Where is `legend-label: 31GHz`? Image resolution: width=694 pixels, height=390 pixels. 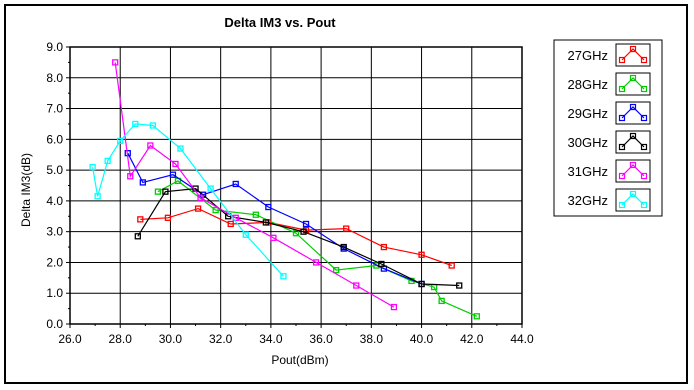 legend-label: 31GHz is located at coordinates (588, 171).